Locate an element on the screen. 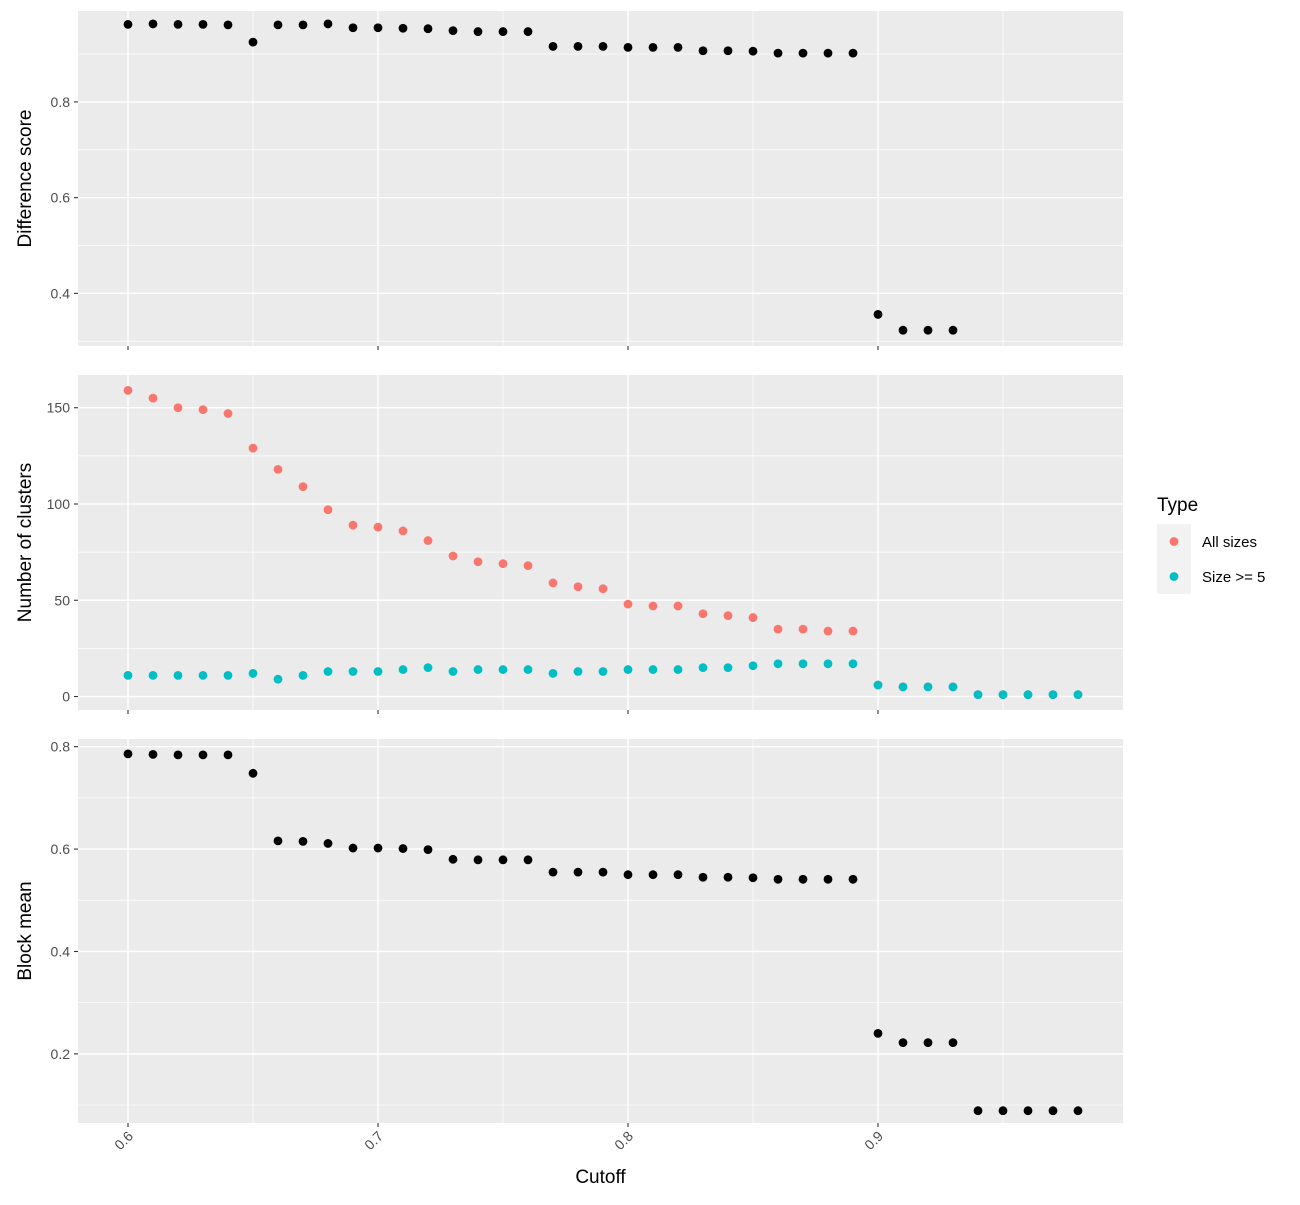 The image size is (1300, 1205). y-axis-title: Number of clusters is located at coordinates (25, 542).